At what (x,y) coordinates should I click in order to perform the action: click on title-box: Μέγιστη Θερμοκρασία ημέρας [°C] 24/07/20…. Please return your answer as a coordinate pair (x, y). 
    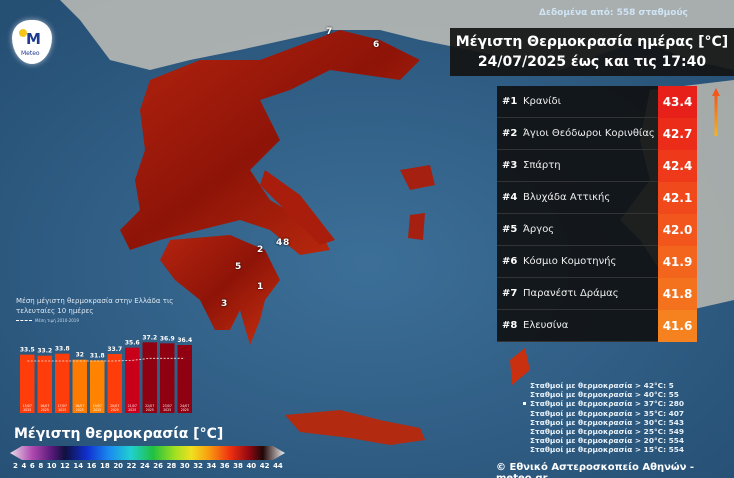
    Looking at the image, I should click on (592, 52).